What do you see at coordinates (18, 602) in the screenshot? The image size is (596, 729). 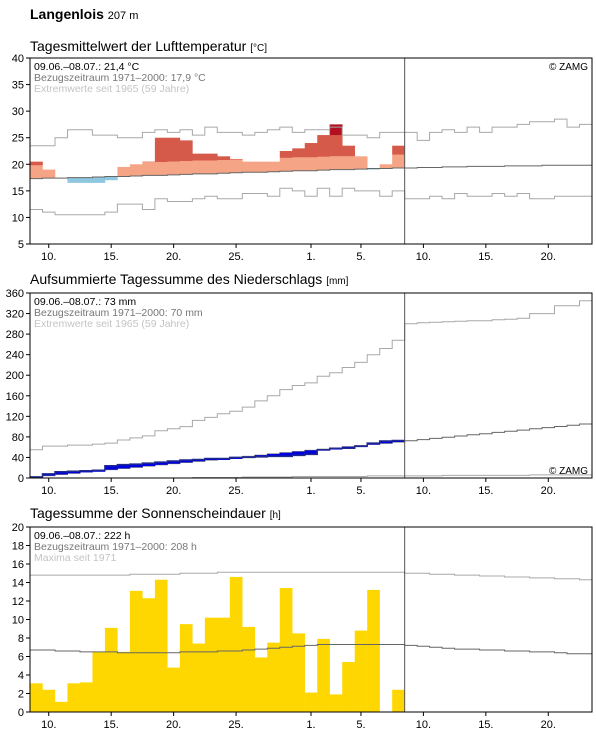 I see `y-tick-label: 12` at bounding box center [18, 602].